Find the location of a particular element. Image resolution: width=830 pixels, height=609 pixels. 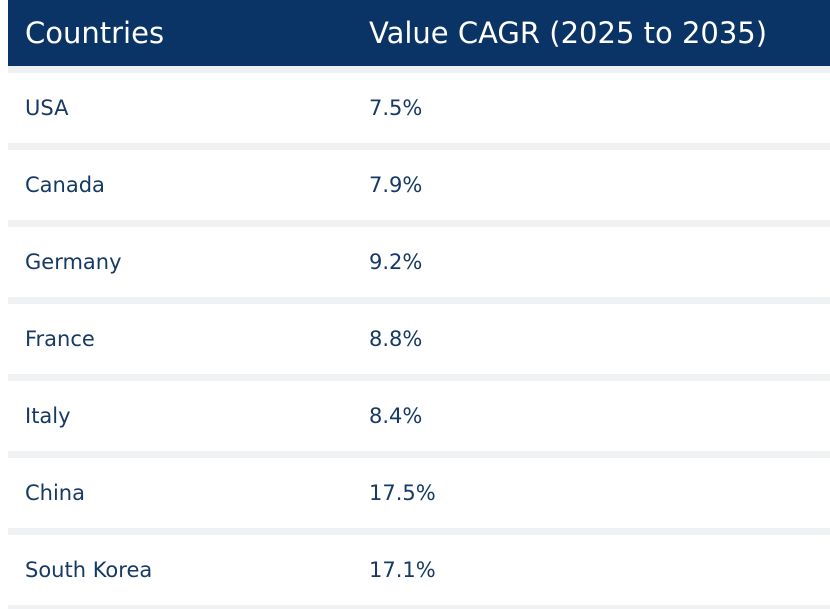

table-row: Canada 7.9% is located at coordinates (419, 185).